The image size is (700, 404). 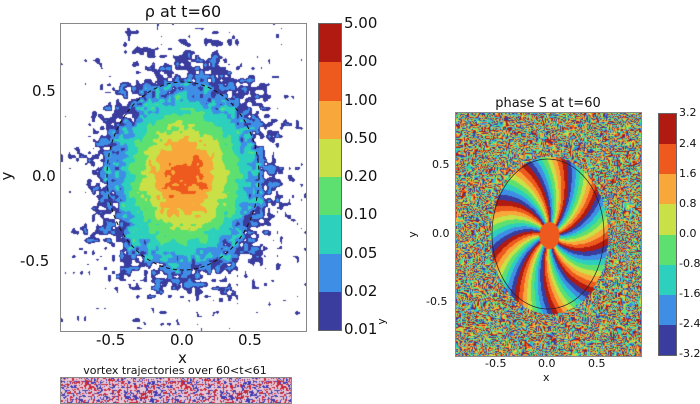 I want to click on colorbar-label: 0.02, so click(x=361, y=290).